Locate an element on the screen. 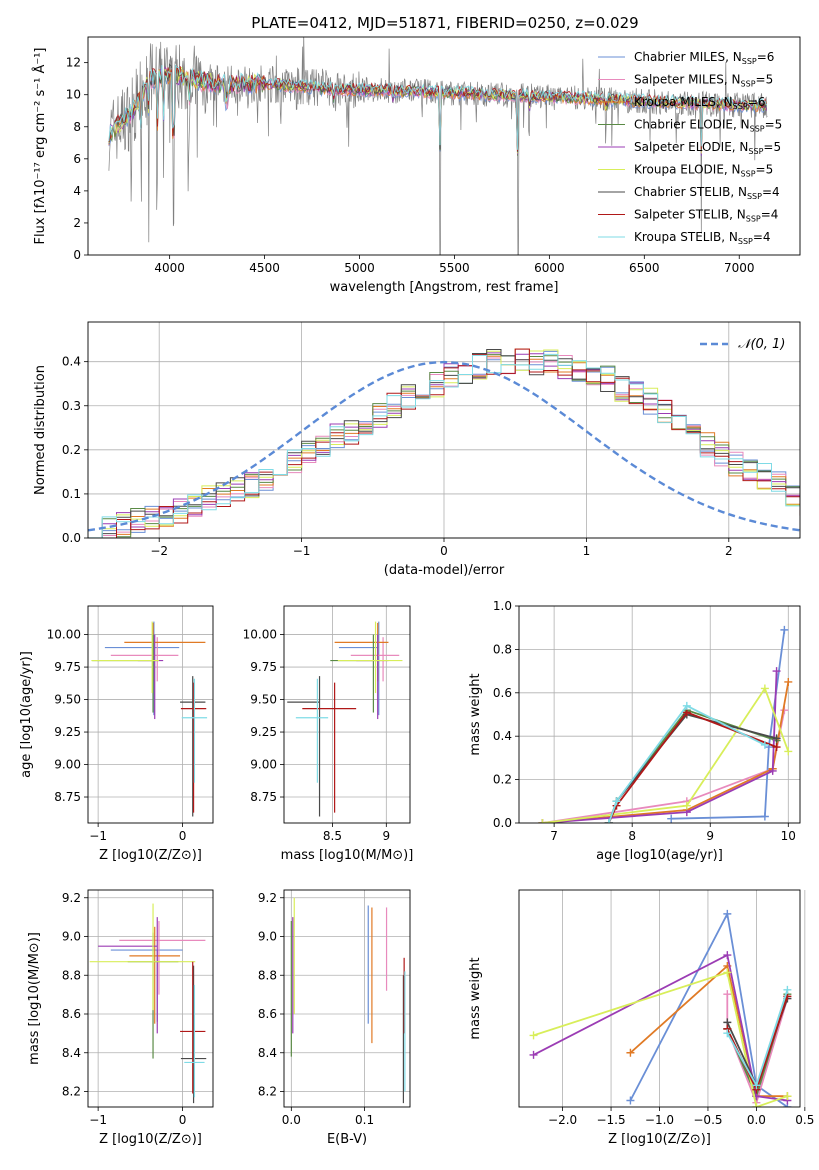  weight_vs_age-ylabel: mass weight is located at coordinates (475, 714).